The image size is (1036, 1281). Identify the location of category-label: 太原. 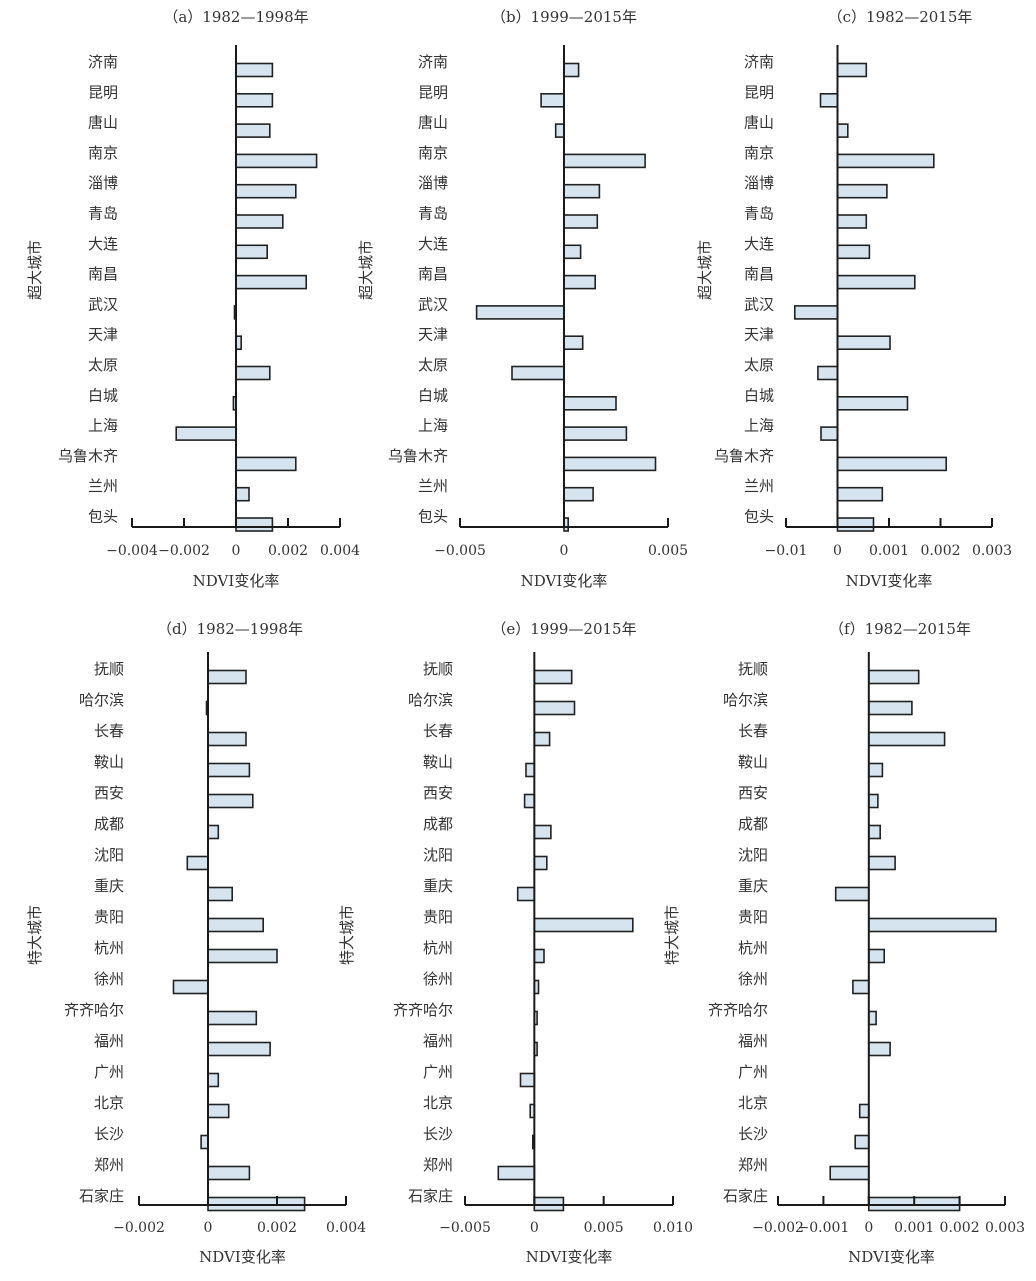
(759, 365).